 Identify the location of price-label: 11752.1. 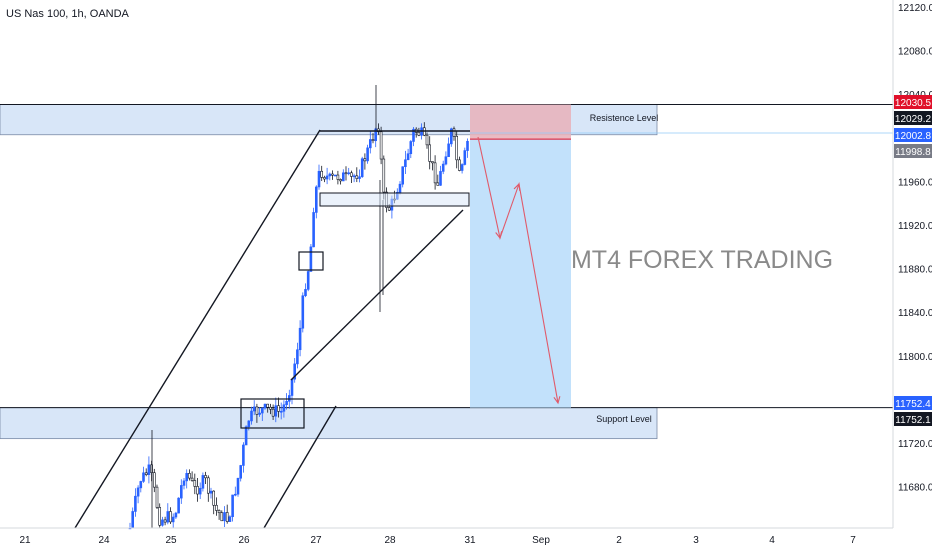
(913, 420).